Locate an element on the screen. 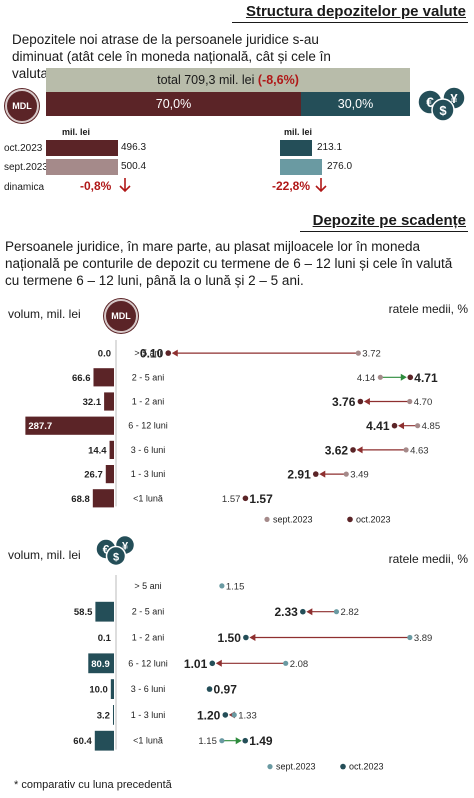  total-change: (-8,6%) is located at coordinates (278, 80).